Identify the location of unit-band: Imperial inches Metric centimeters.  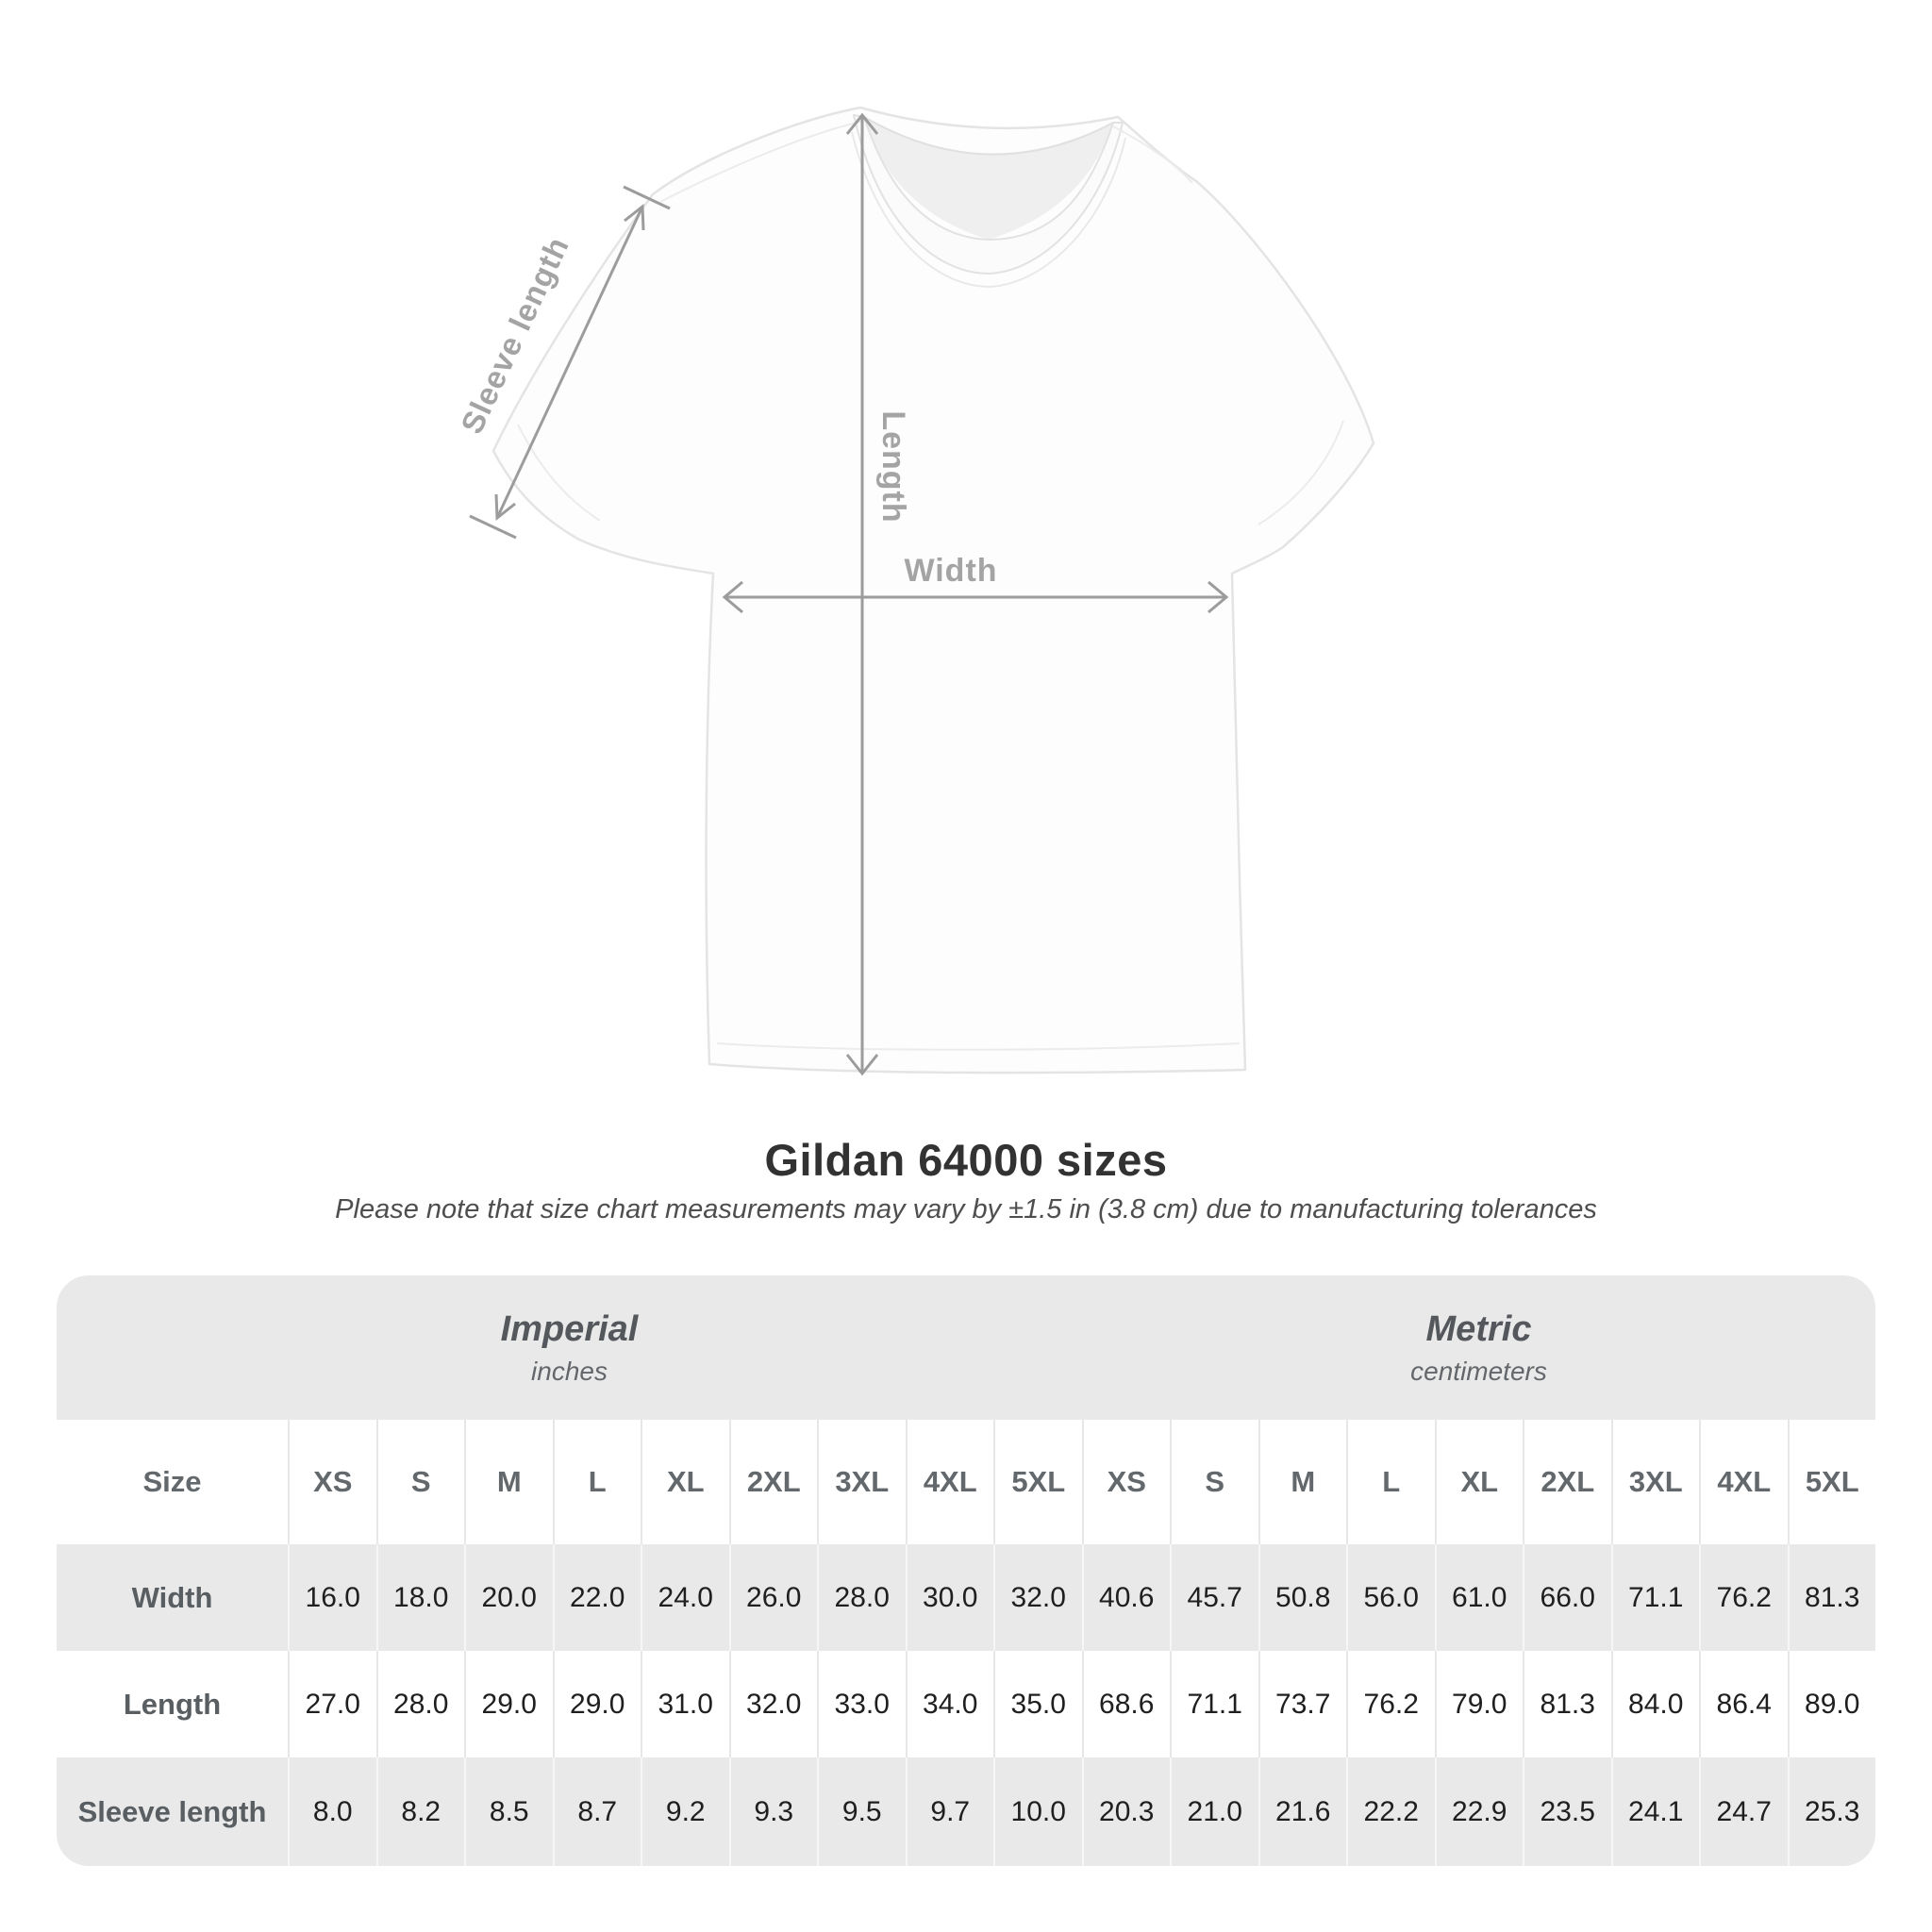
(966, 1348).